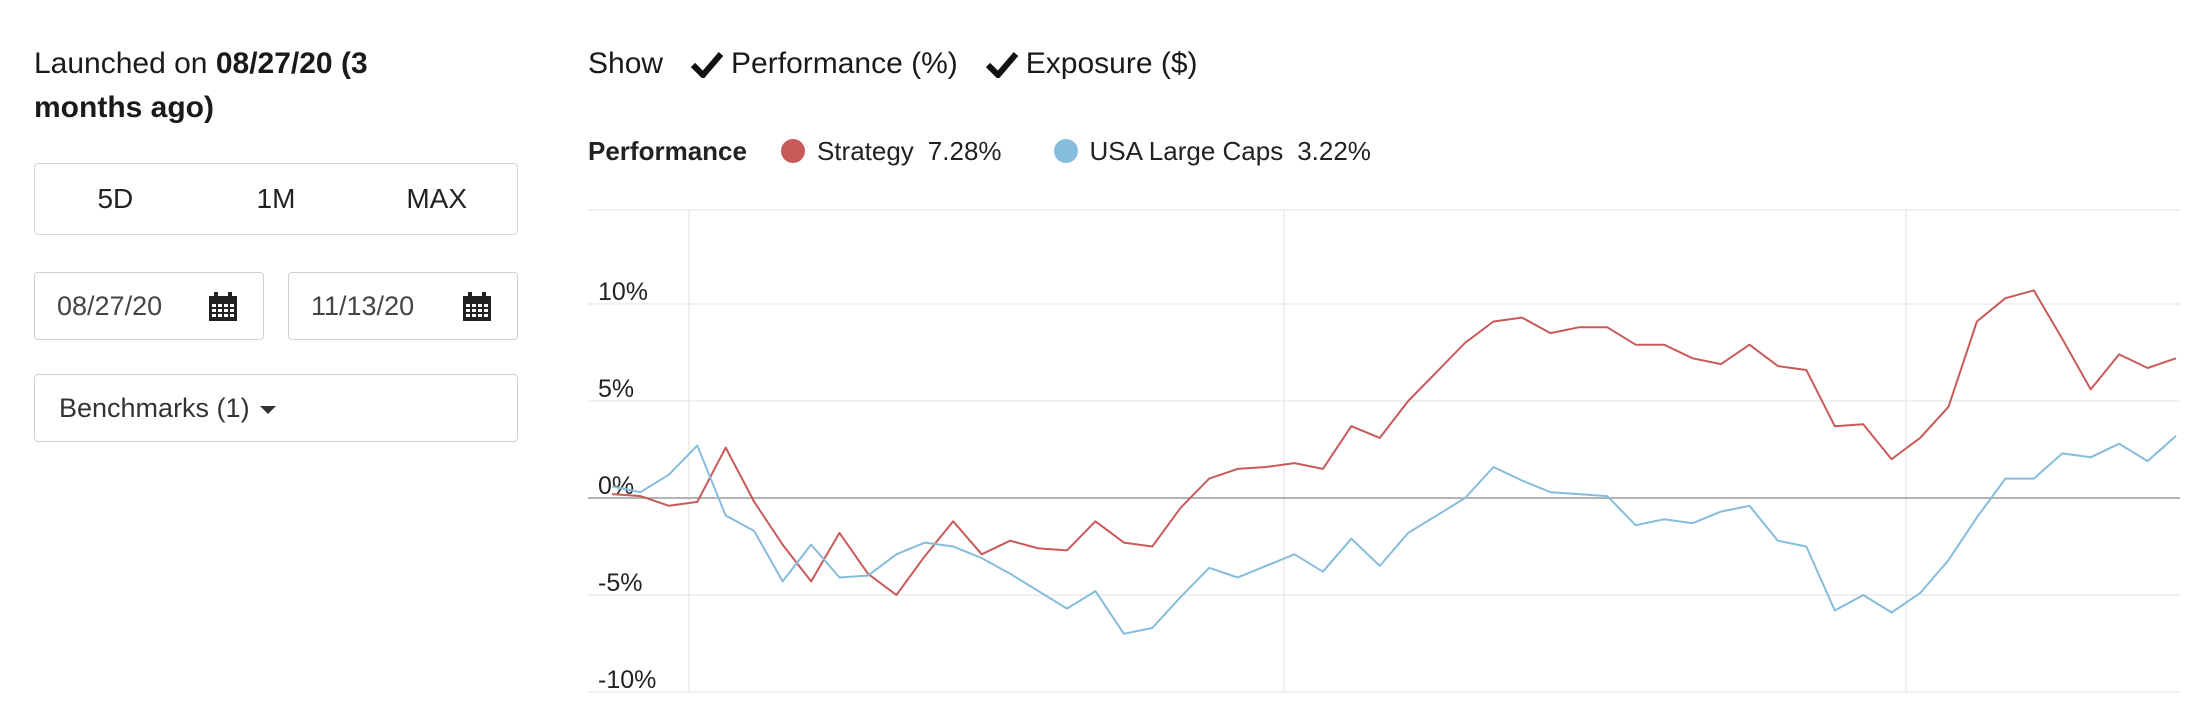  I want to click on caret-down-icon, so click(267, 410).